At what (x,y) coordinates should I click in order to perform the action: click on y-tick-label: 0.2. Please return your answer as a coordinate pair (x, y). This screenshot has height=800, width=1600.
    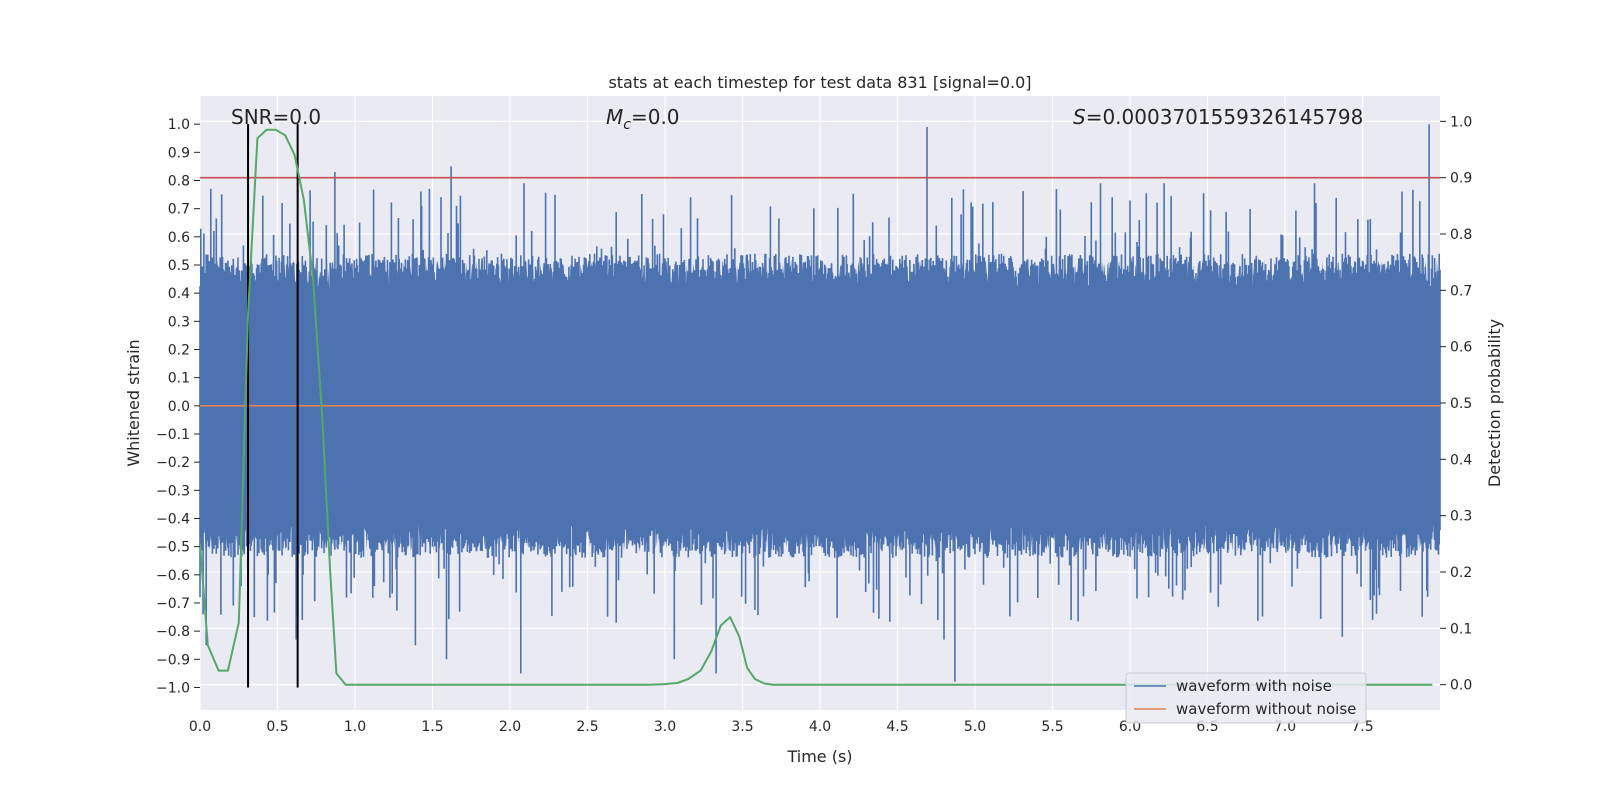
    Looking at the image, I should click on (179, 350).